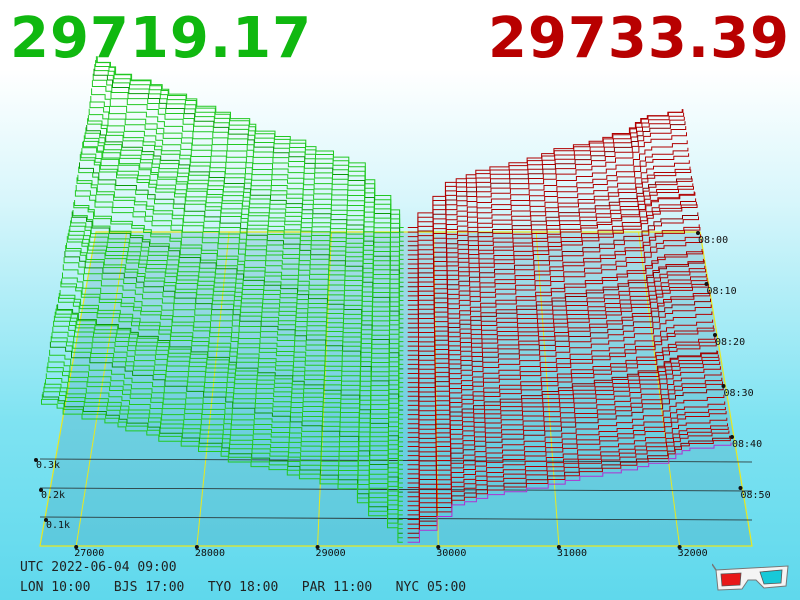  What do you see at coordinates (58, 525) in the screenshot?
I see `z-tick-label: 0.1k` at bounding box center [58, 525].